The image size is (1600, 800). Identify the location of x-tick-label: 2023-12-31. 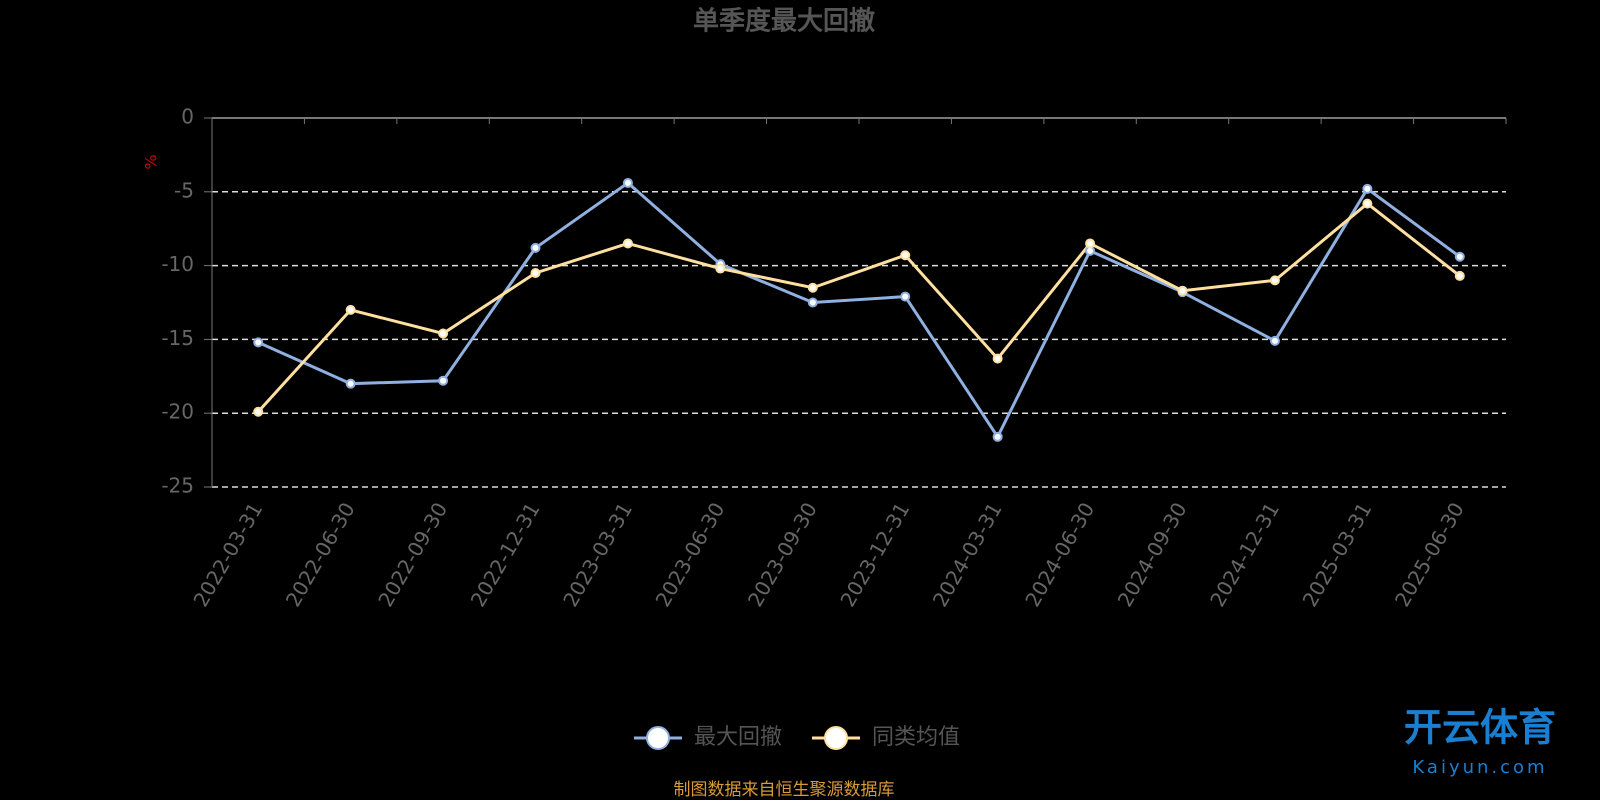
(874, 554).